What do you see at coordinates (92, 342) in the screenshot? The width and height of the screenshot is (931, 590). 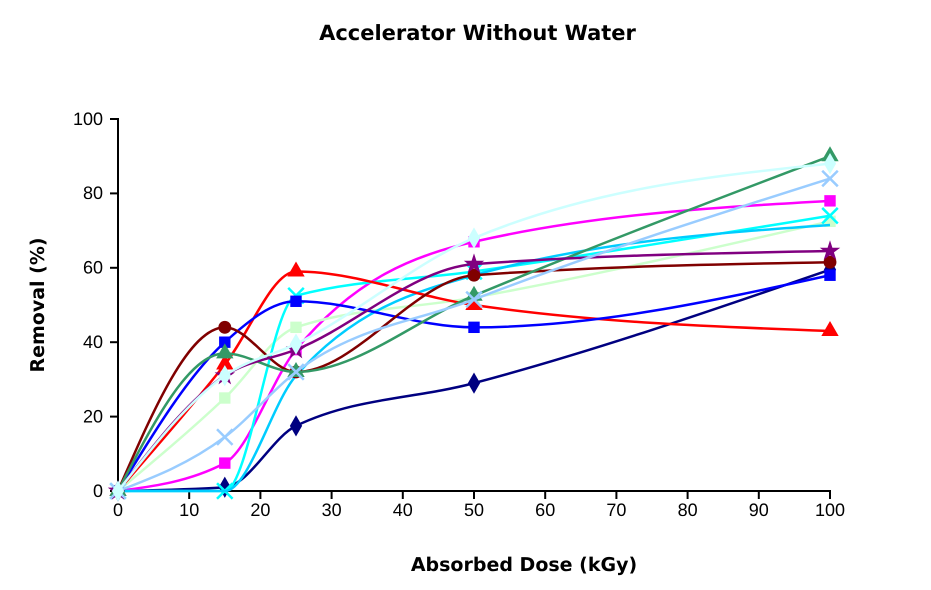 I see `y-tick-label: 40` at bounding box center [92, 342].